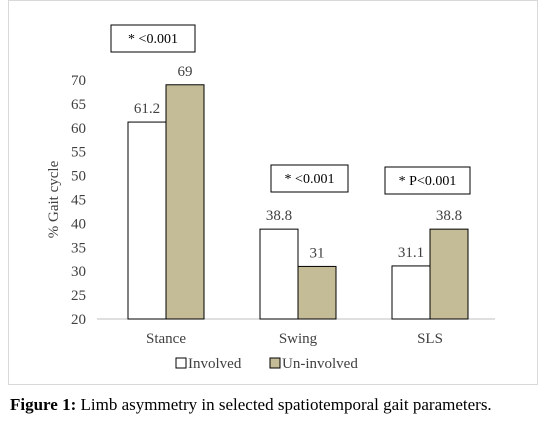 Image resolution: width=543 pixels, height=447 pixels. What do you see at coordinates (78, 105) in the screenshot?
I see `y-tick-label: 65` at bounding box center [78, 105].